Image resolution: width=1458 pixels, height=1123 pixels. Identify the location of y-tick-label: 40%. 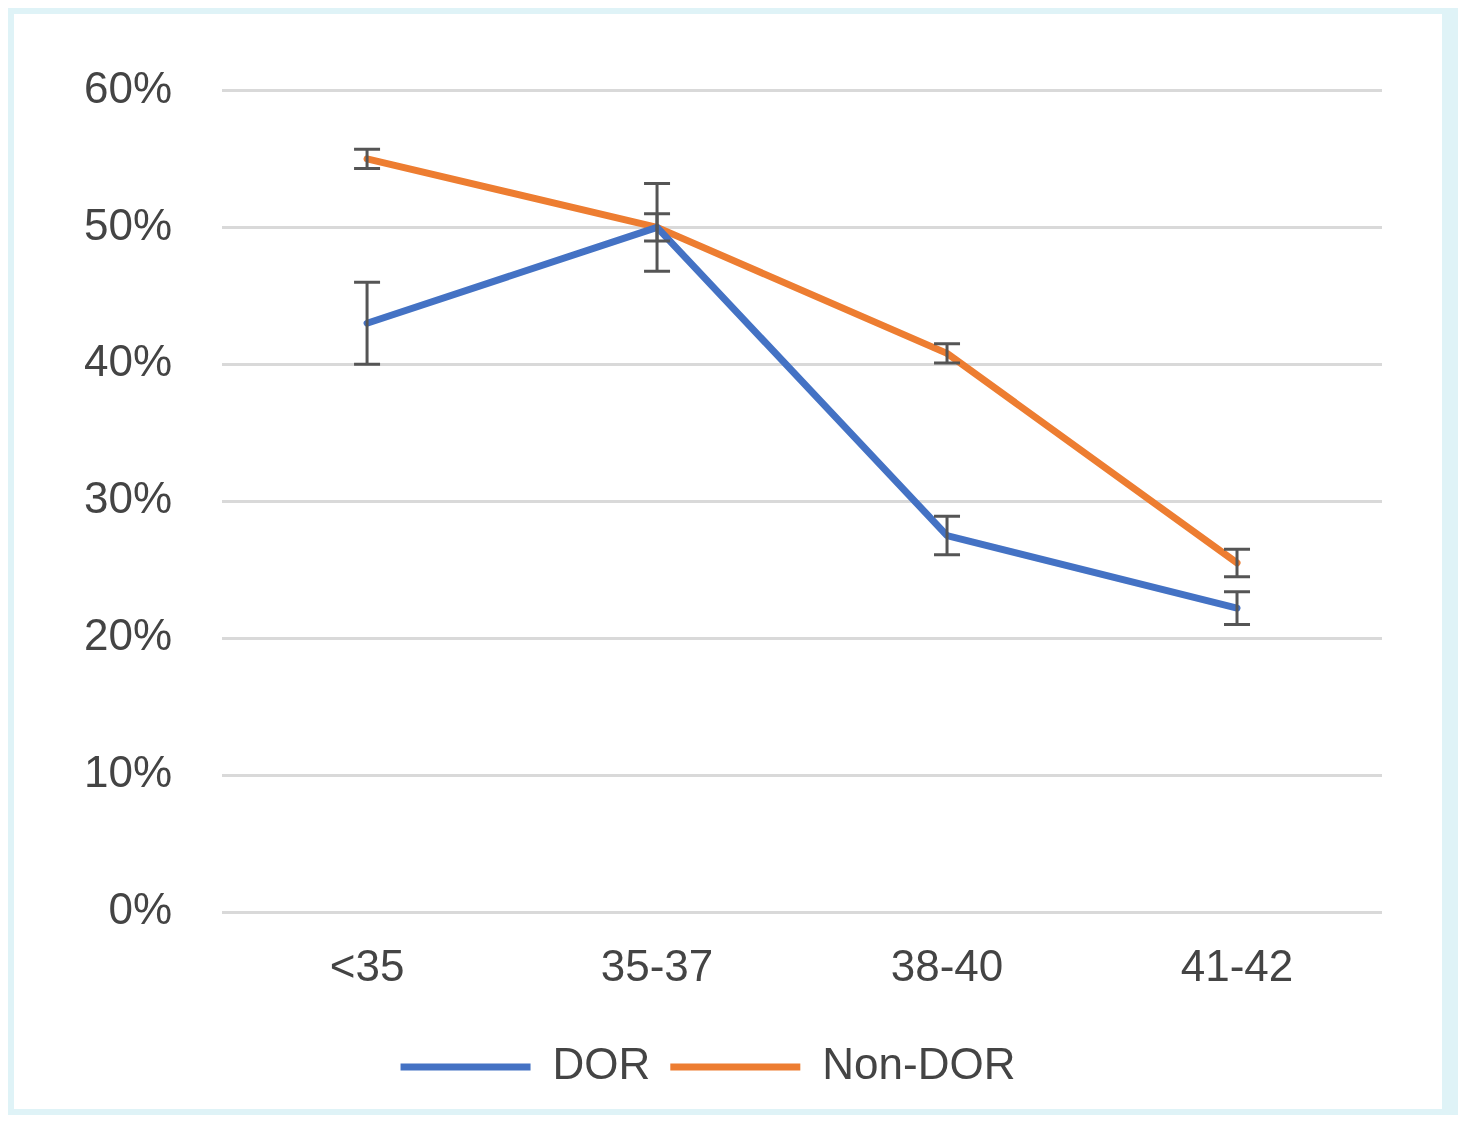
(128, 361).